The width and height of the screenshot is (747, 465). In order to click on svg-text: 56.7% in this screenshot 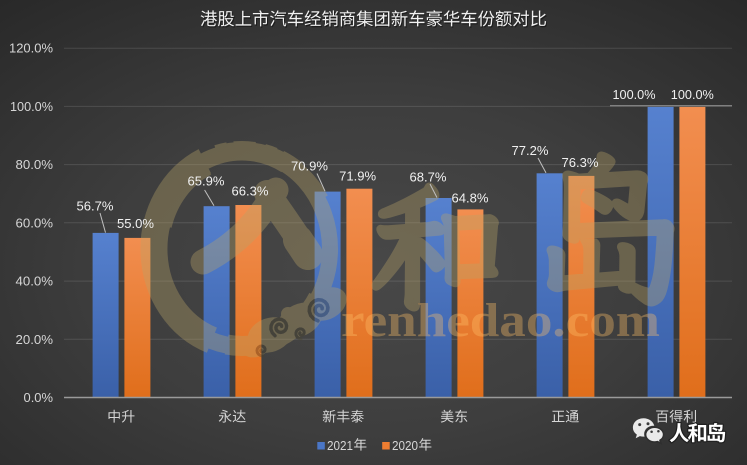, I will do `click(95, 206)`.